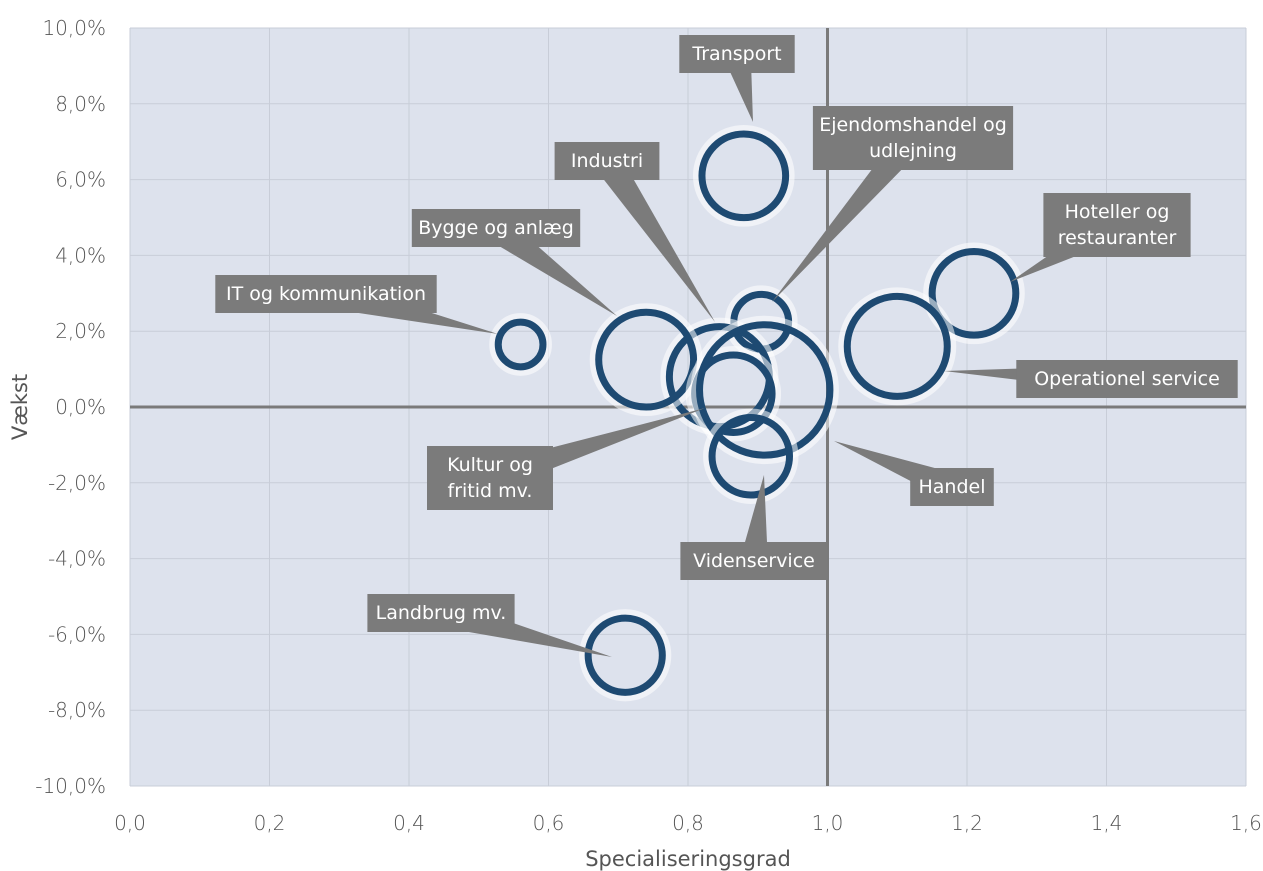 The height and width of the screenshot is (871, 1263). What do you see at coordinates (70, 786) in the screenshot?
I see `y-tick-label: -10,0%` at bounding box center [70, 786].